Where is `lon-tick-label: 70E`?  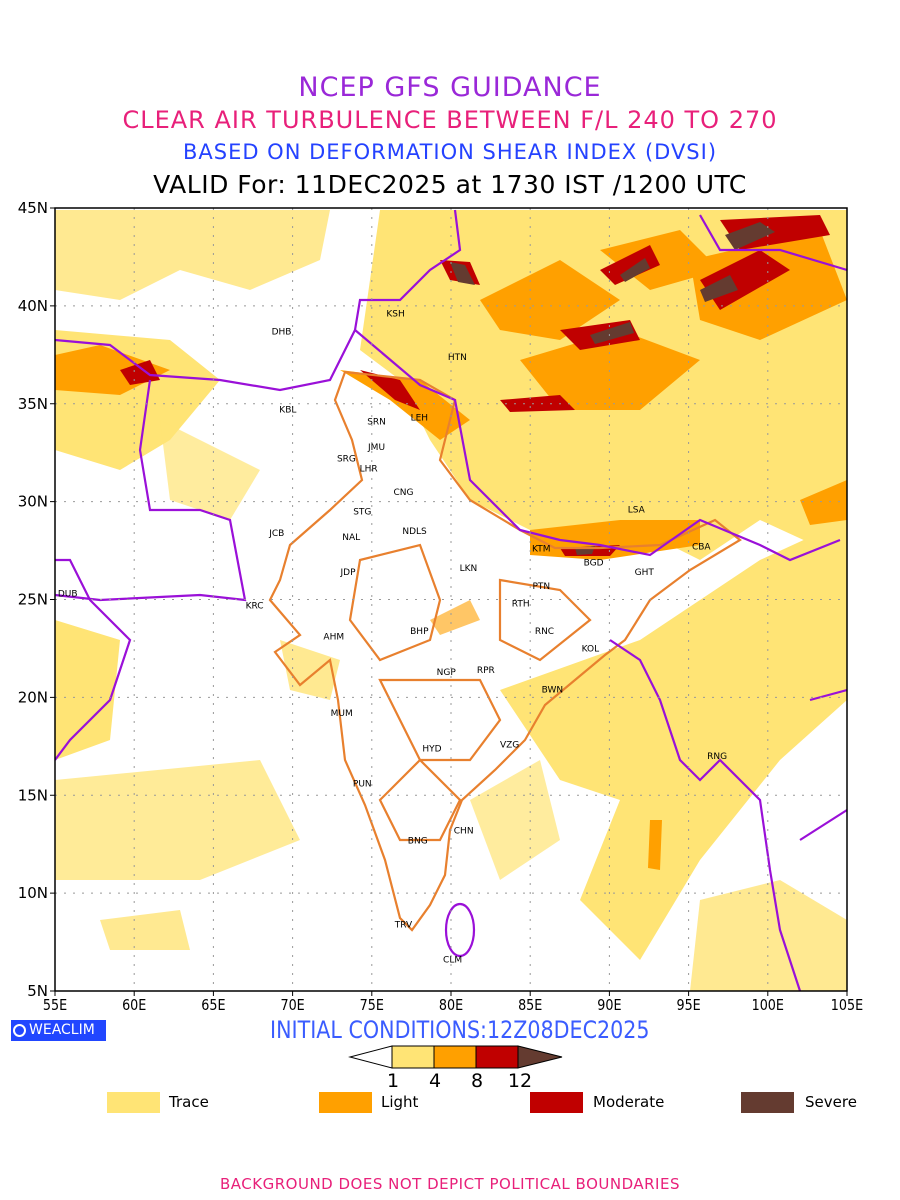 lon-tick-label: 70E is located at coordinates (292, 1005).